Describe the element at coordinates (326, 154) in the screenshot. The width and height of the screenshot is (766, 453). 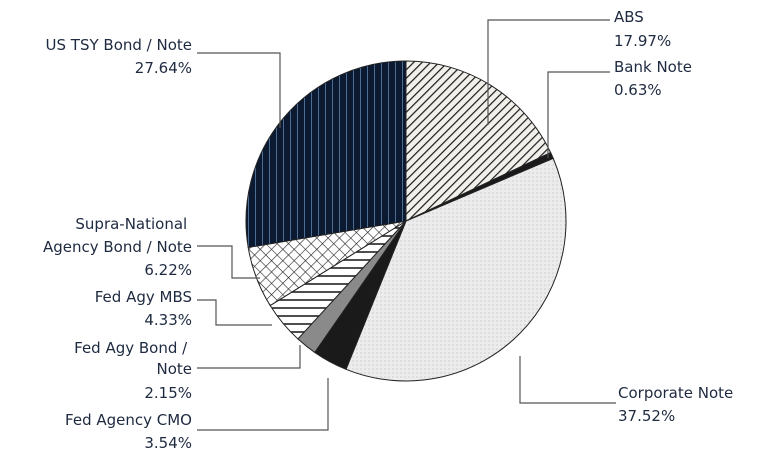
I see `pie-slice-us-tsy-bond-note` at that location.